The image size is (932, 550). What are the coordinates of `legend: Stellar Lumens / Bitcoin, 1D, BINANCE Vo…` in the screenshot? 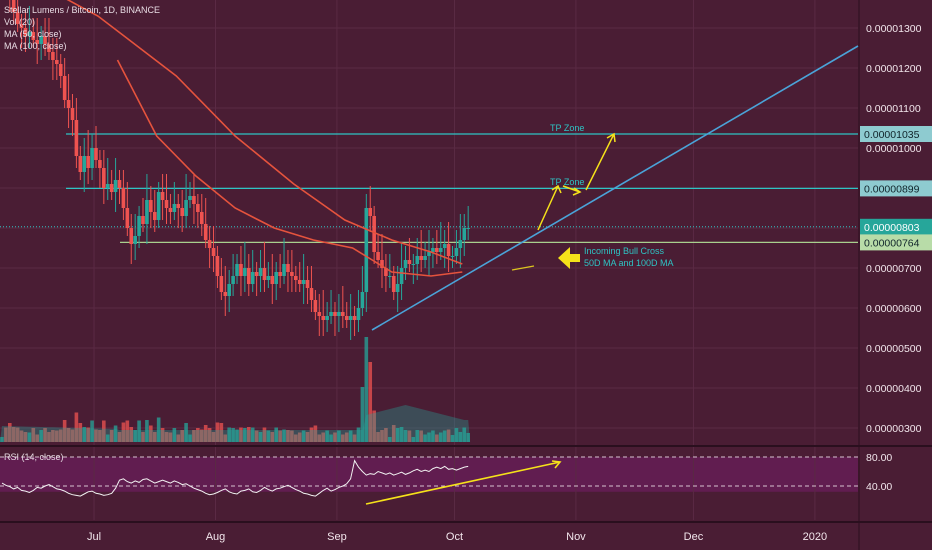 It's located at (82, 28).